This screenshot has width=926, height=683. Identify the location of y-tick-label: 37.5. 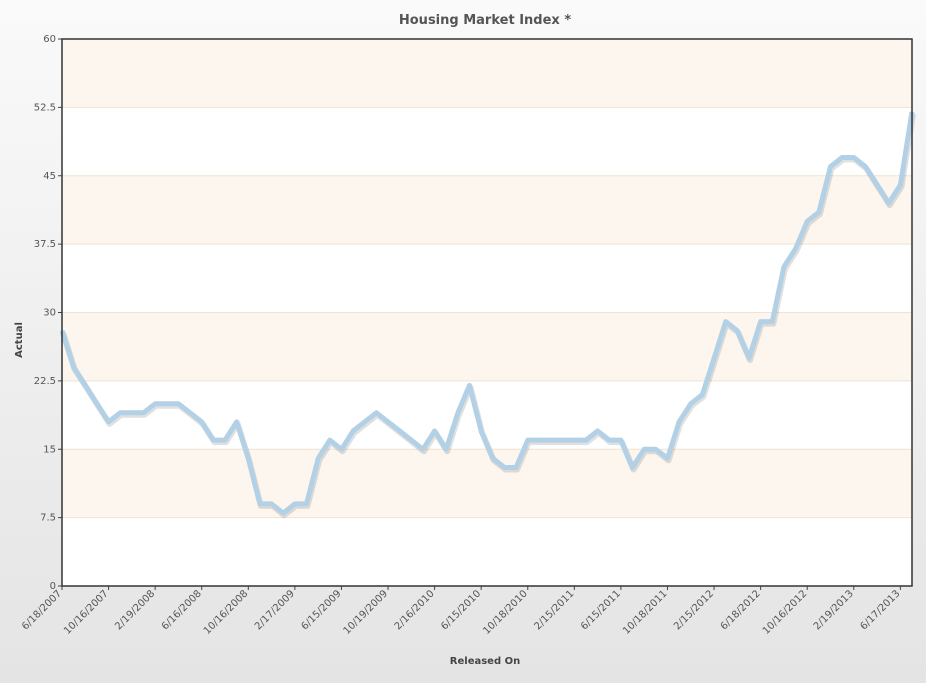
(45, 244).